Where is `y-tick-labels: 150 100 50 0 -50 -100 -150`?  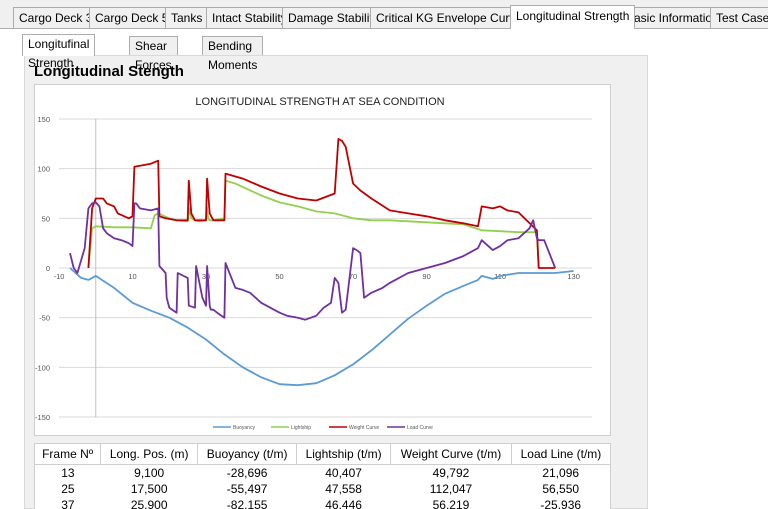 y-tick-labels: 150 100 50 0 -50 -100 -150 is located at coordinates (42, 268).